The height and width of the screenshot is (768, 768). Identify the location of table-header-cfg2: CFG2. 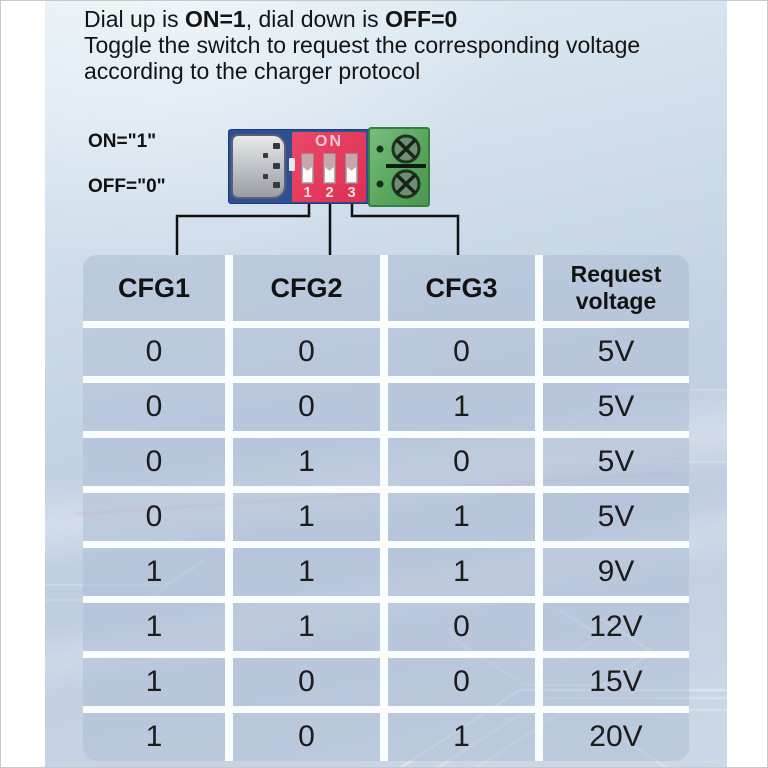
(306, 288).